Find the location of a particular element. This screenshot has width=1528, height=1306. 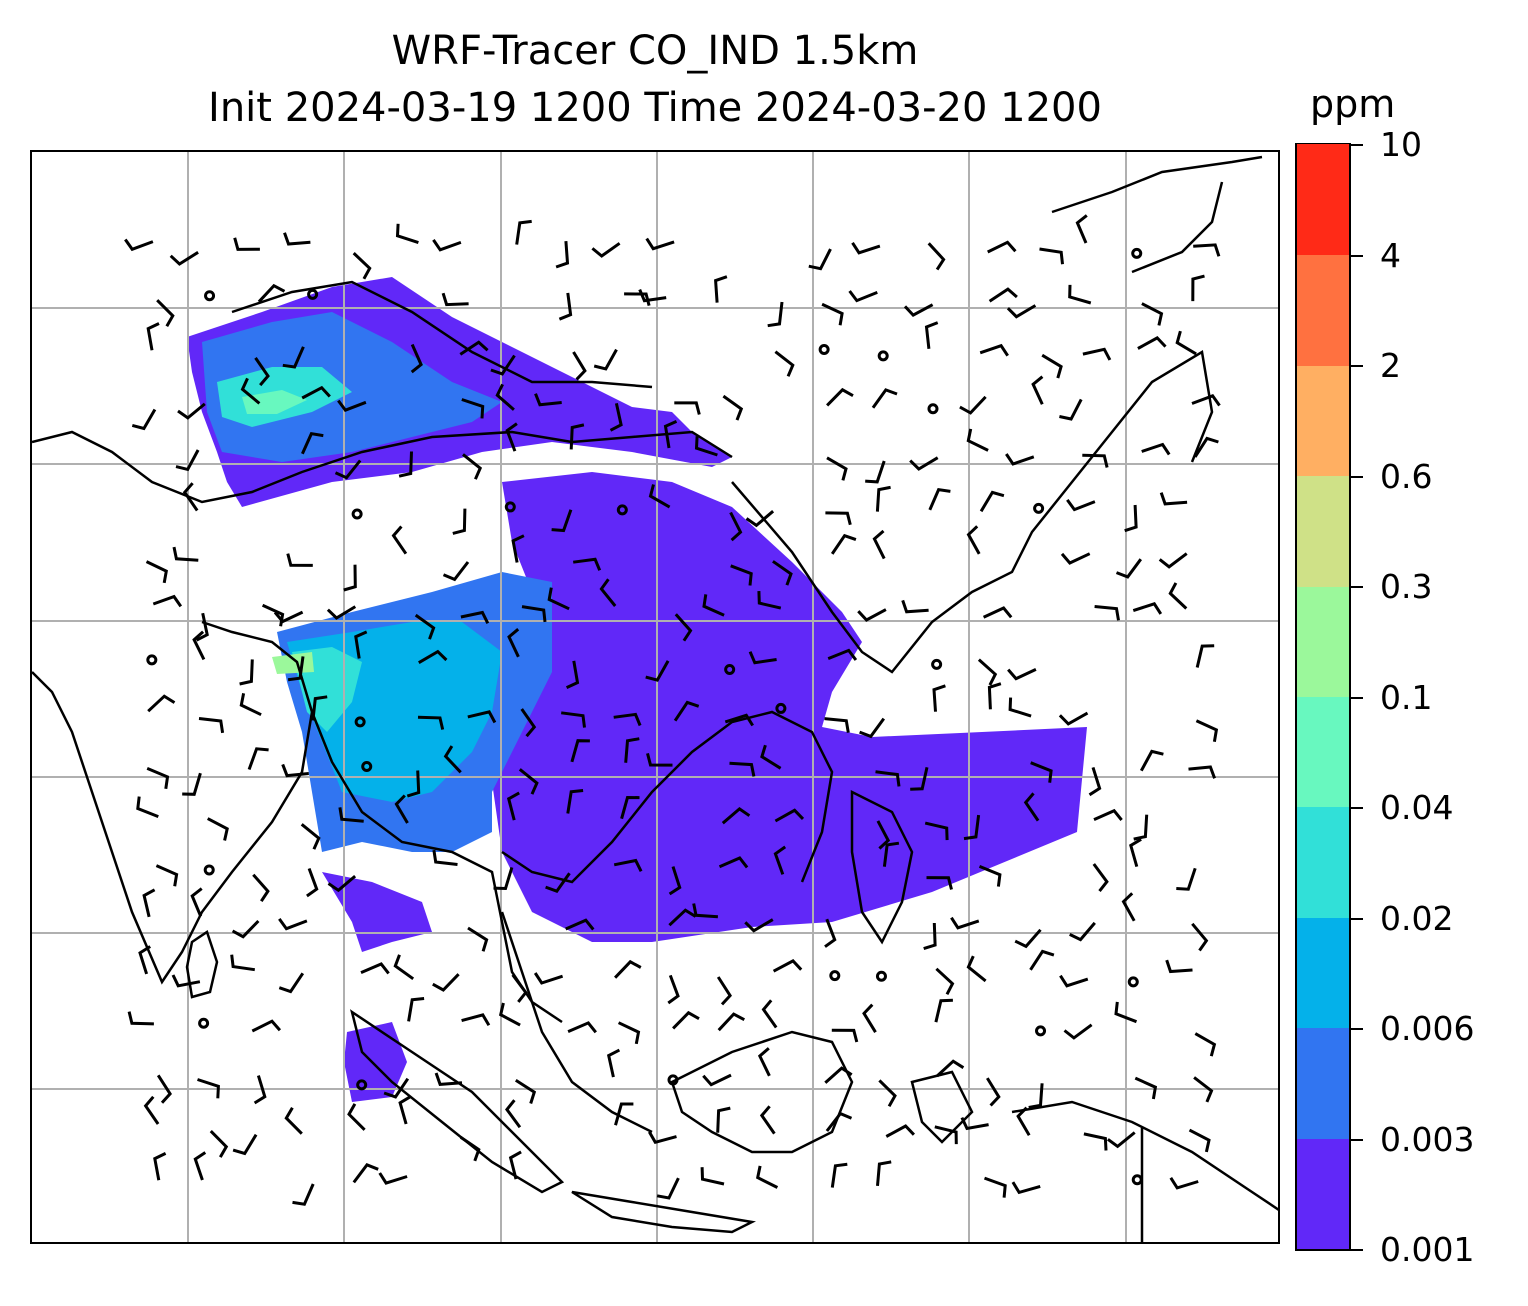

plume-central is located at coordinates (789, 707).